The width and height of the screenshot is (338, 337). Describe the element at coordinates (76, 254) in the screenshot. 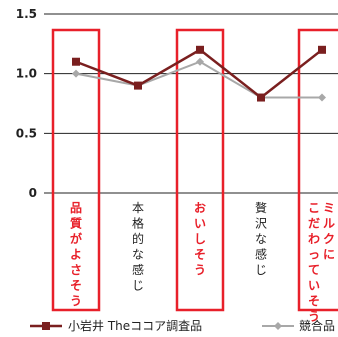

I see `category-label: 品質がよさそう` at that location.